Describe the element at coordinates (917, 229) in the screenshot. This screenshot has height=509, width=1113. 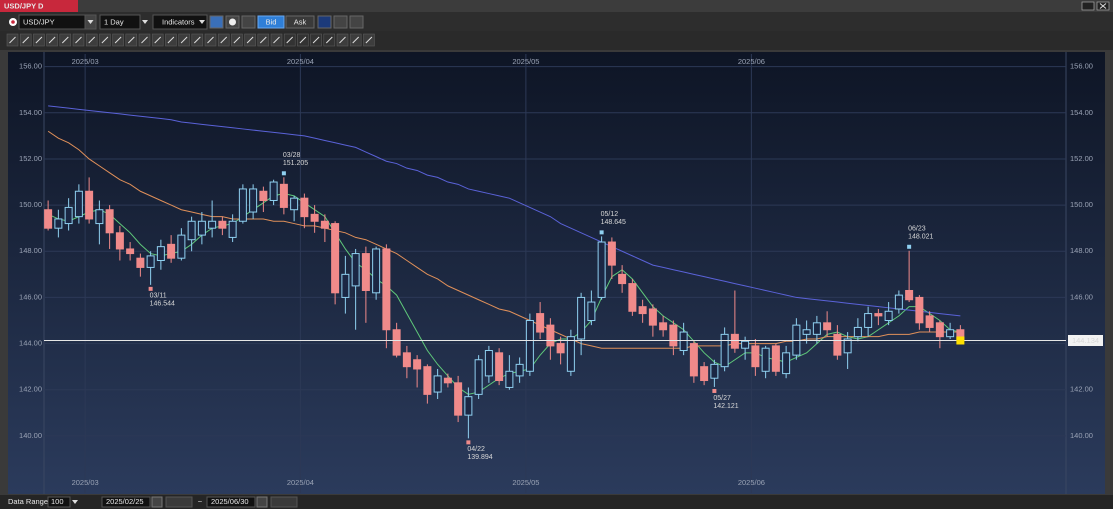
I see `extreme-date: 06/23` at that location.